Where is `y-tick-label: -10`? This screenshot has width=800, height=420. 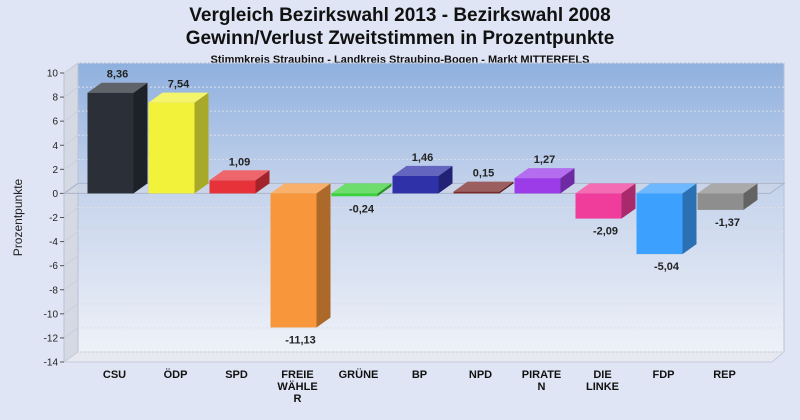
y-tick-label: -10 is located at coordinates (51, 314).